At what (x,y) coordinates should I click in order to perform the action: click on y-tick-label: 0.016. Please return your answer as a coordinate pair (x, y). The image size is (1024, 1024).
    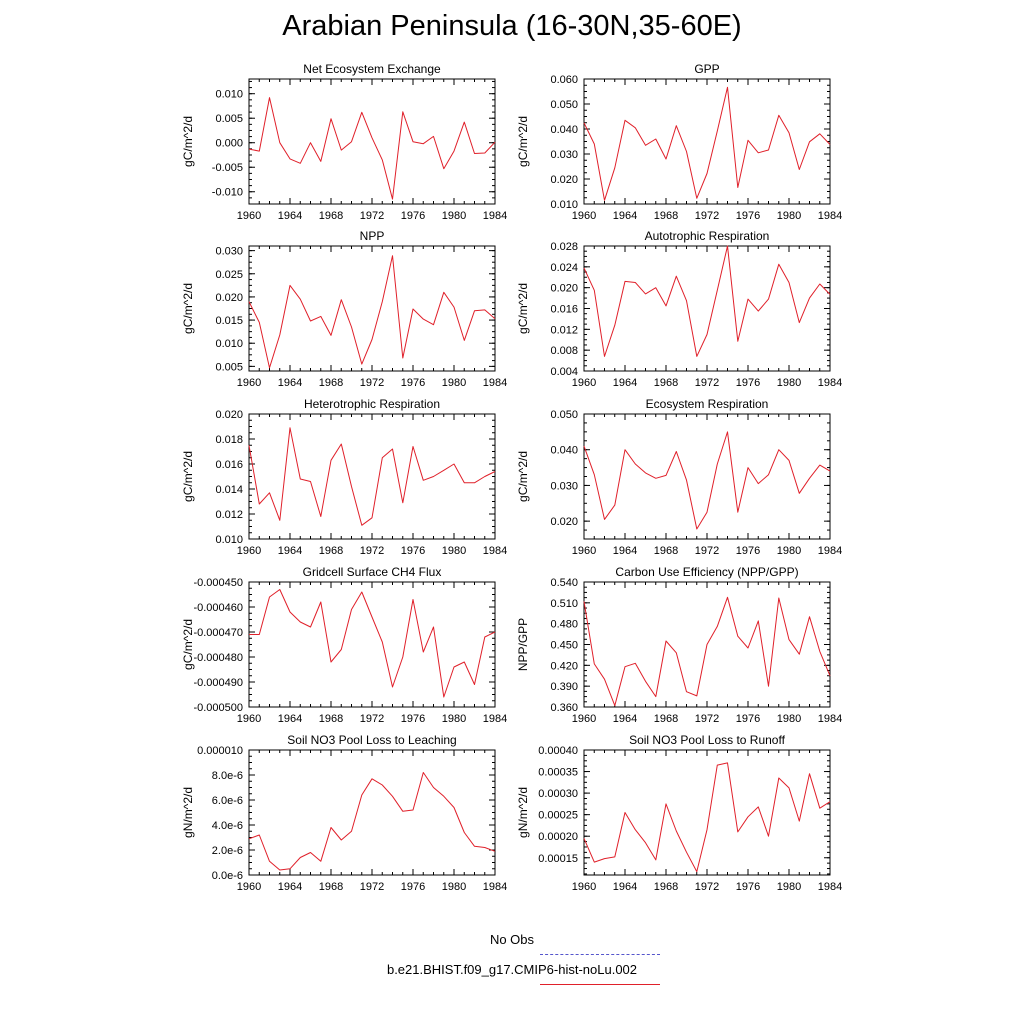
    Looking at the image, I should click on (564, 310).